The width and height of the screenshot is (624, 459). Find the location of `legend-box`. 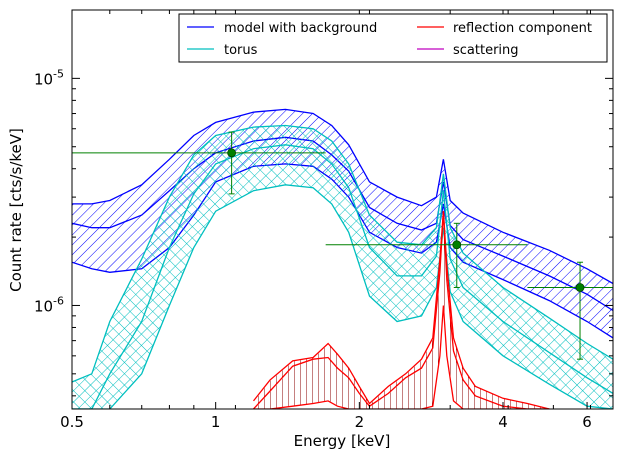

legend-box is located at coordinates (393, 38).